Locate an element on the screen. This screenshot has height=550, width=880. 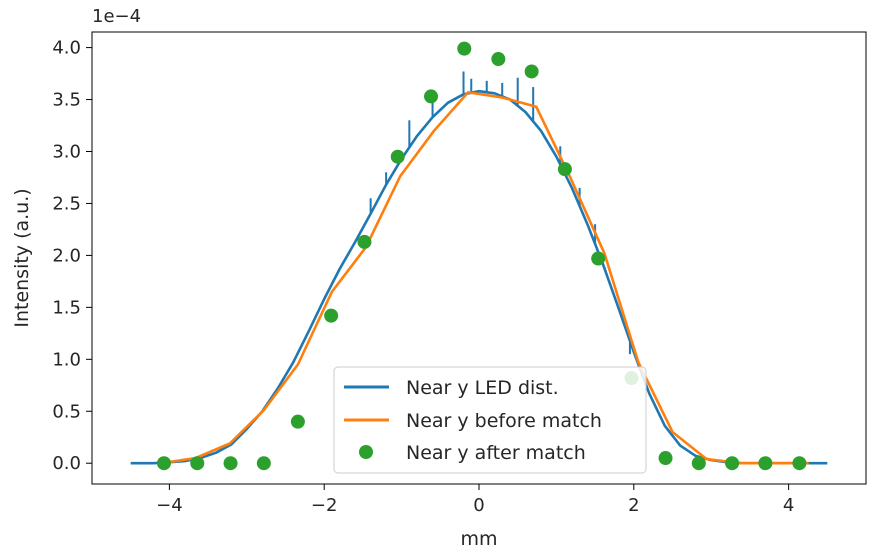
legend-entry-before-match: Near y before match is located at coordinates (504, 421).